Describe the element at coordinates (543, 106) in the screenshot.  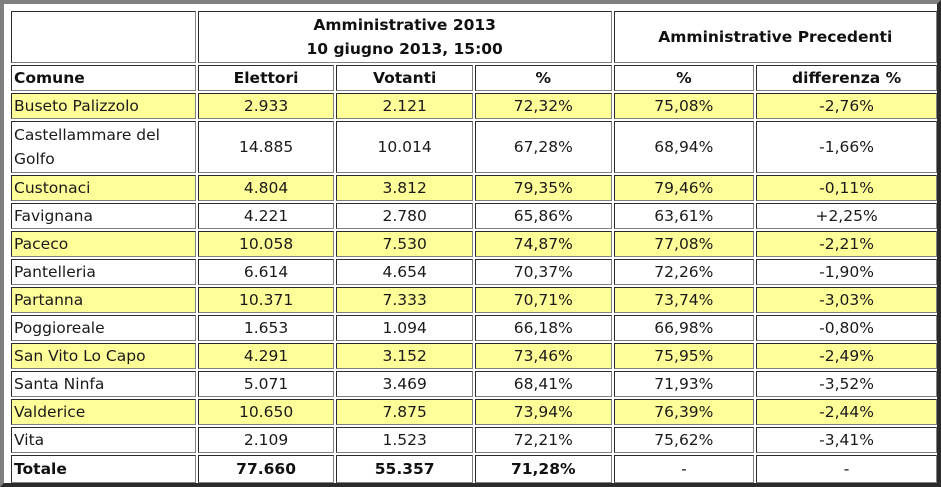
I see `cell-pct: 72,32%` at that location.